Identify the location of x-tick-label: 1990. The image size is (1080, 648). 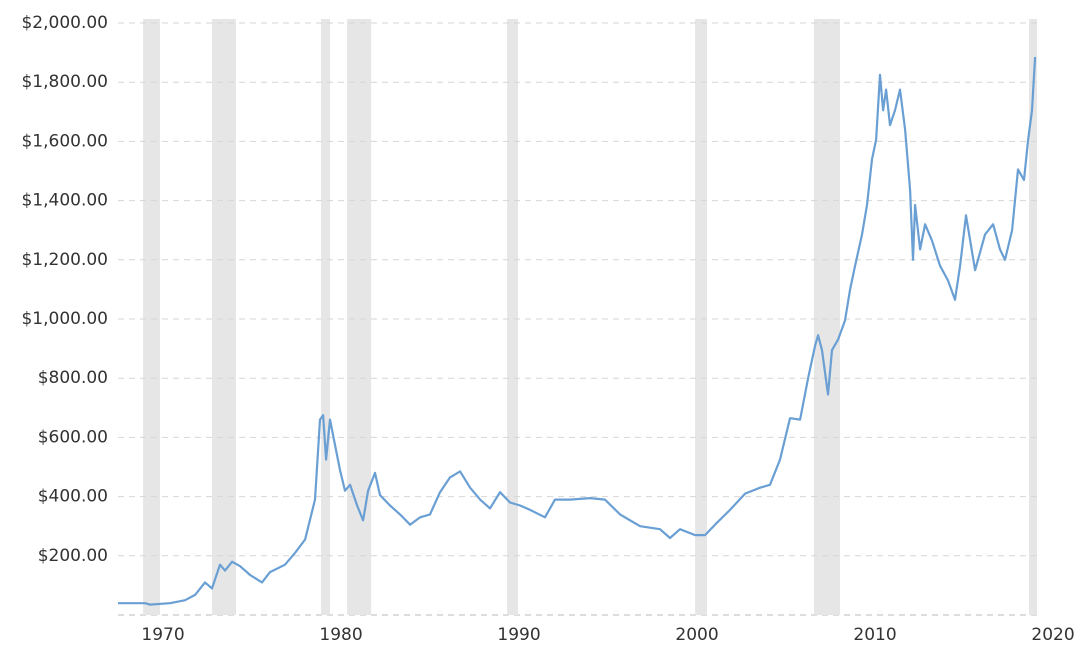
(518, 635).